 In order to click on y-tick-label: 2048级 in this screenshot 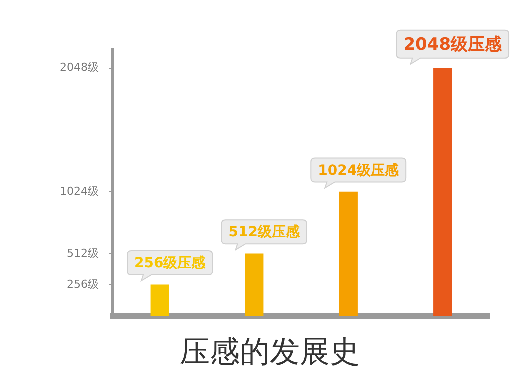, I will do `click(79, 67)`.